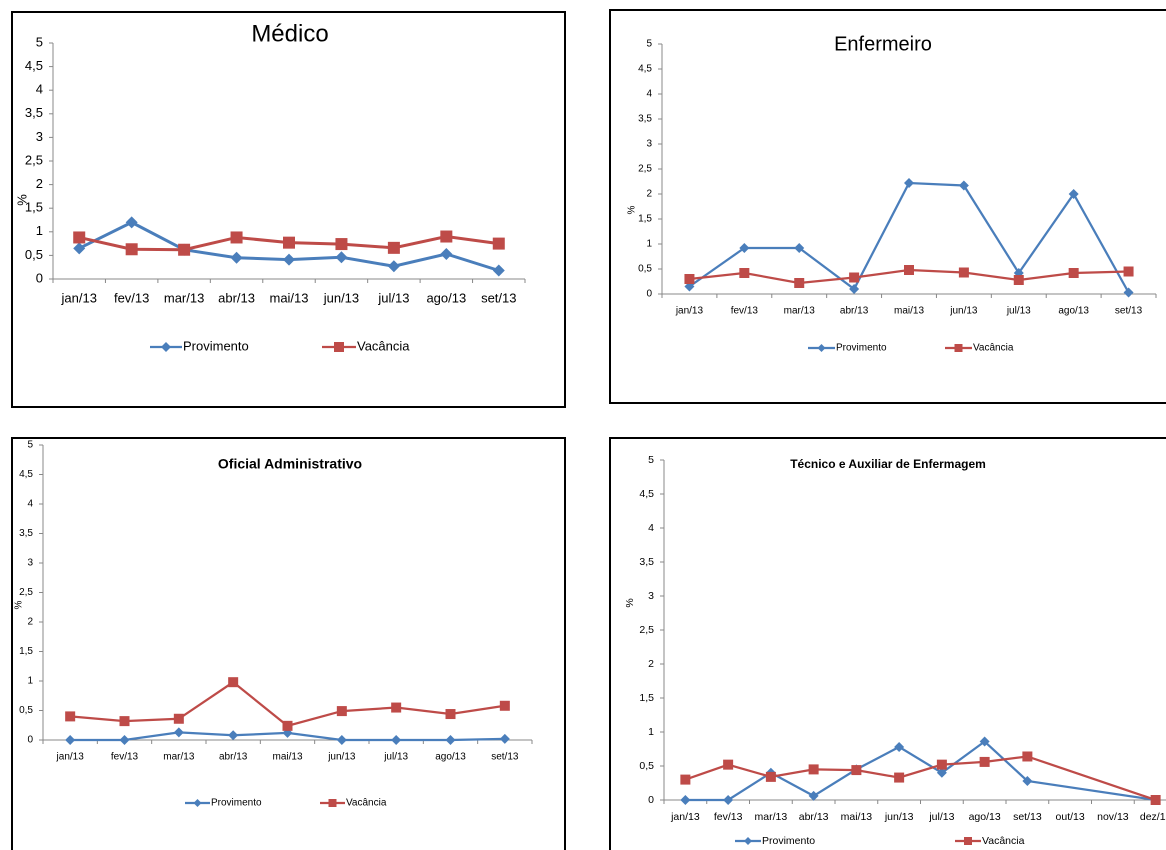 This screenshot has width=1166, height=850. What do you see at coordinates (651, 800) in the screenshot?
I see `y-tick-label: 0` at bounding box center [651, 800].